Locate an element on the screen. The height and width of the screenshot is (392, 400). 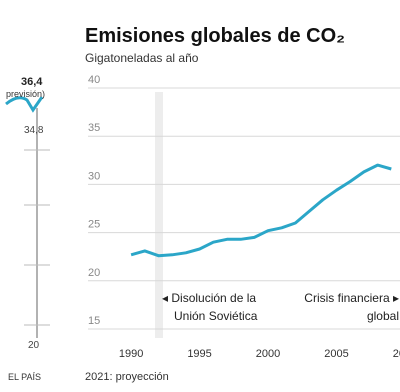
x-tick-label: 2010 is located at coordinates (396, 354).